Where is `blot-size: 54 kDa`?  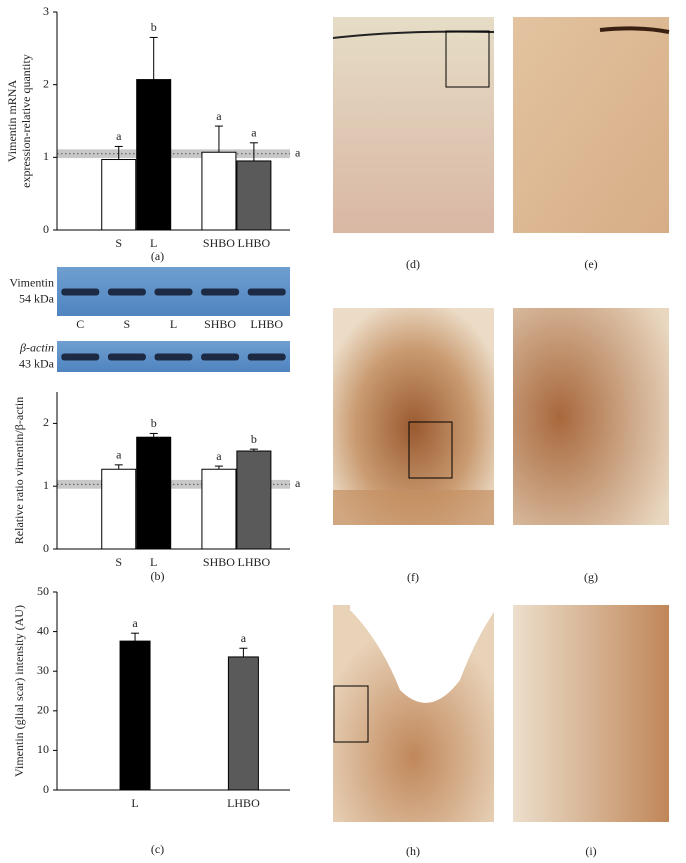
blot-size: 54 kDa is located at coordinates (37, 298).